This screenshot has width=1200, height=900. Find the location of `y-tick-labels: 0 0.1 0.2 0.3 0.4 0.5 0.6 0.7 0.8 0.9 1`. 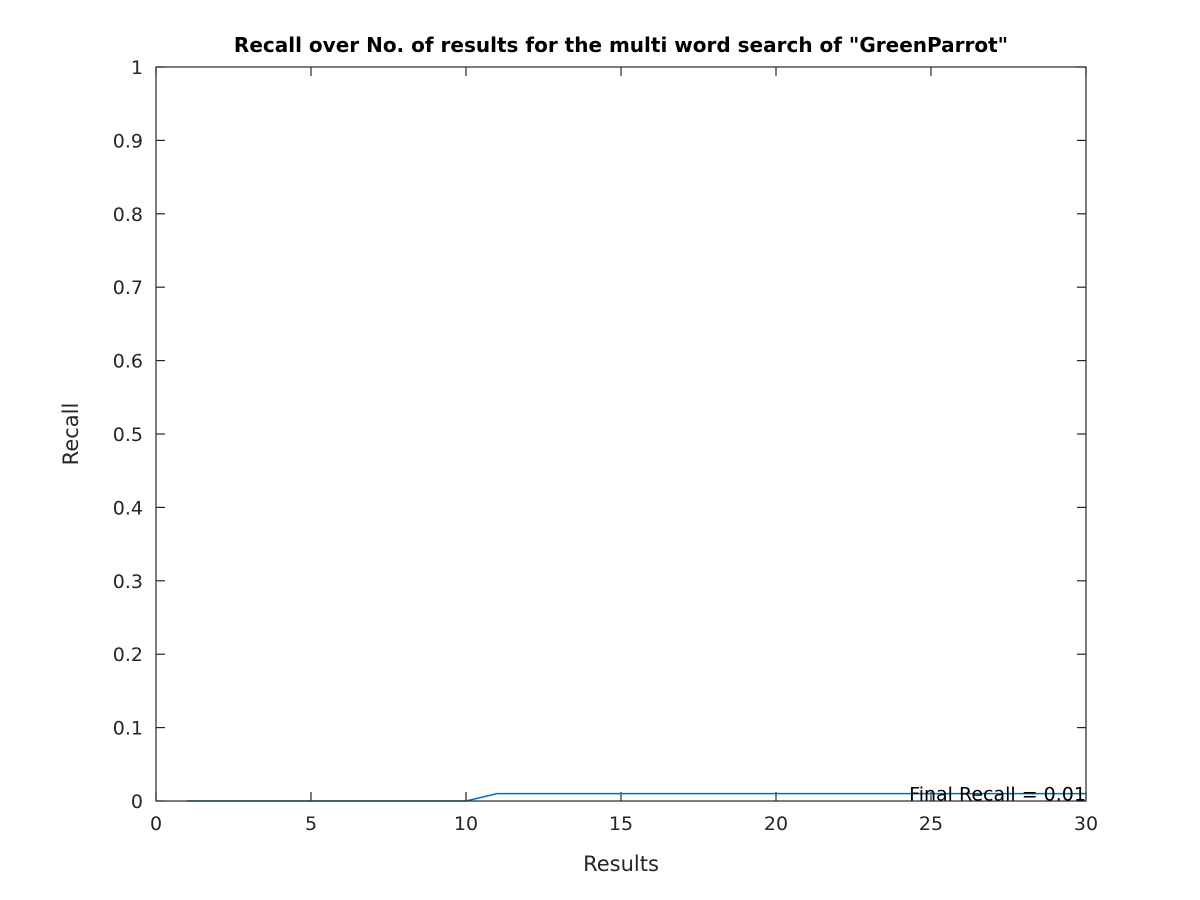

y-tick-labels: 0 0.1 0.2 0.3 0.4 0.5 0.6 0.7 0.8 0.9 1 is located at coordinates (128, 435).